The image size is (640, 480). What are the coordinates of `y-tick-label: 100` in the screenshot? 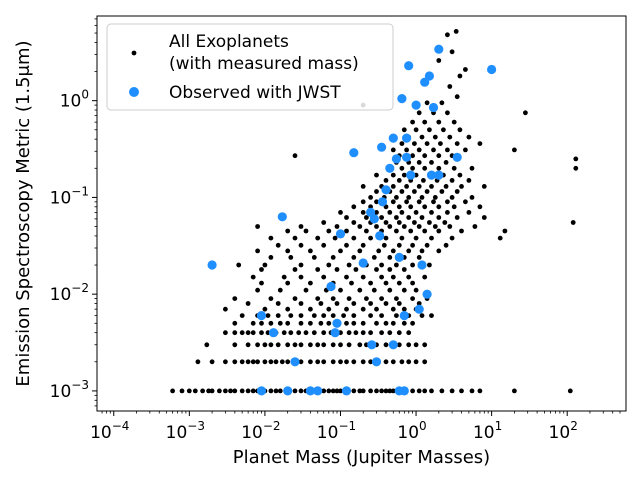 It's located at (74, 100).